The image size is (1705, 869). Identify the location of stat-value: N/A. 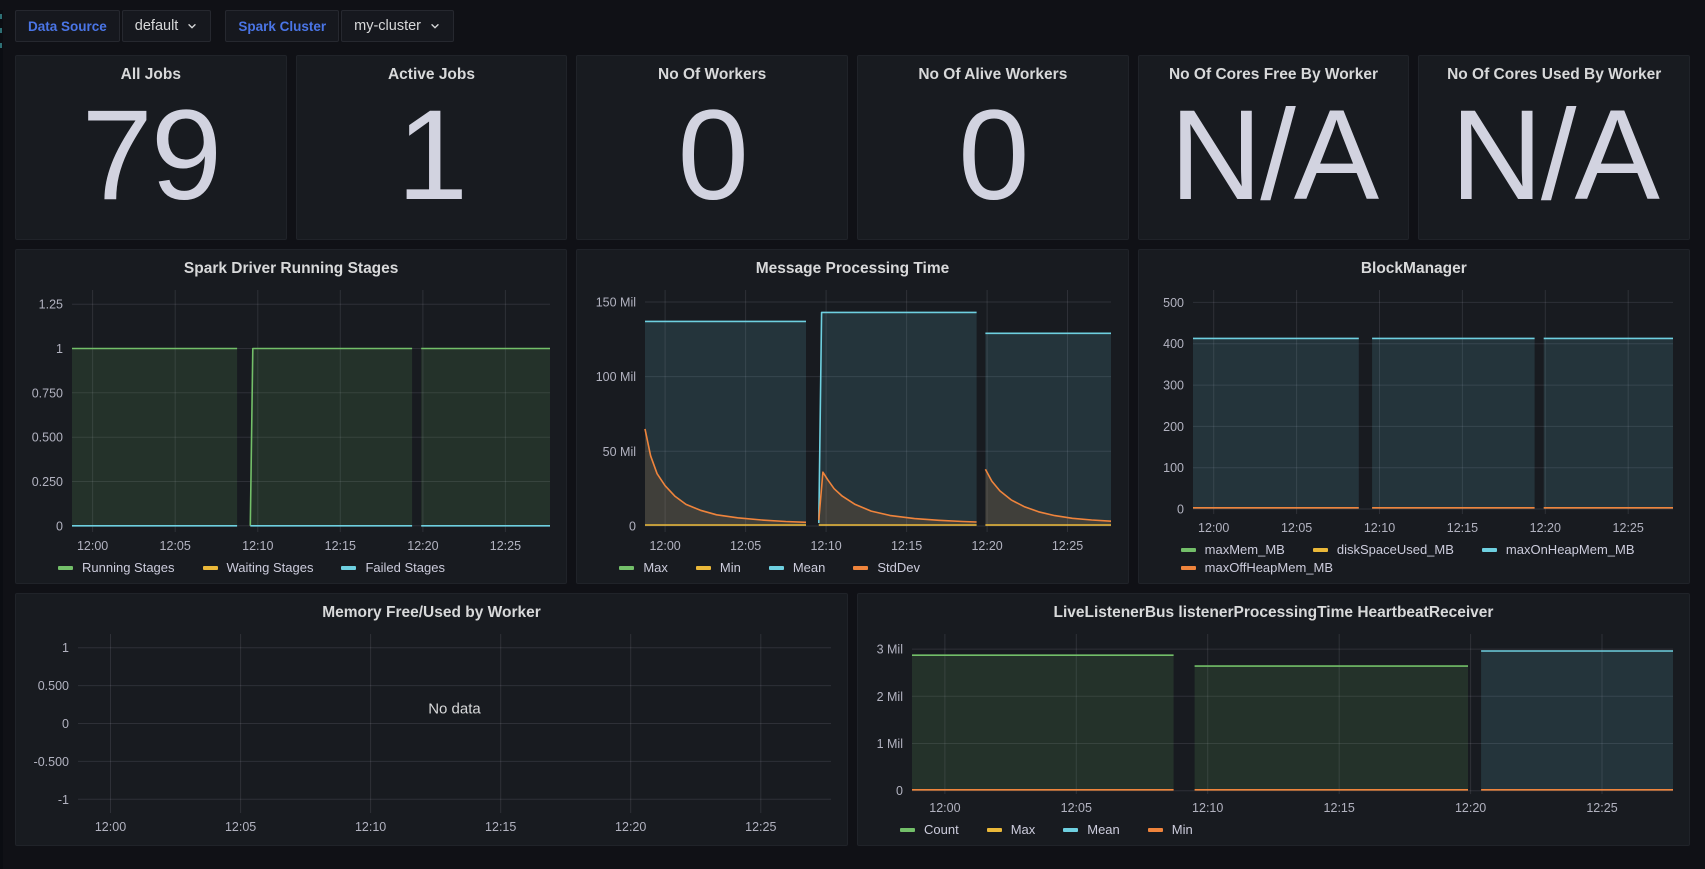
(1274, 155).